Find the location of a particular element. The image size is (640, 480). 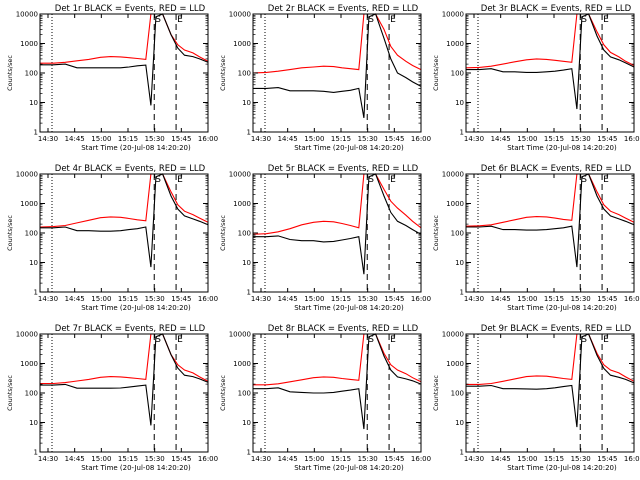

chart-title: Det 6r BLACK = Events, RED = LLD is located at coordinates (556, 169).